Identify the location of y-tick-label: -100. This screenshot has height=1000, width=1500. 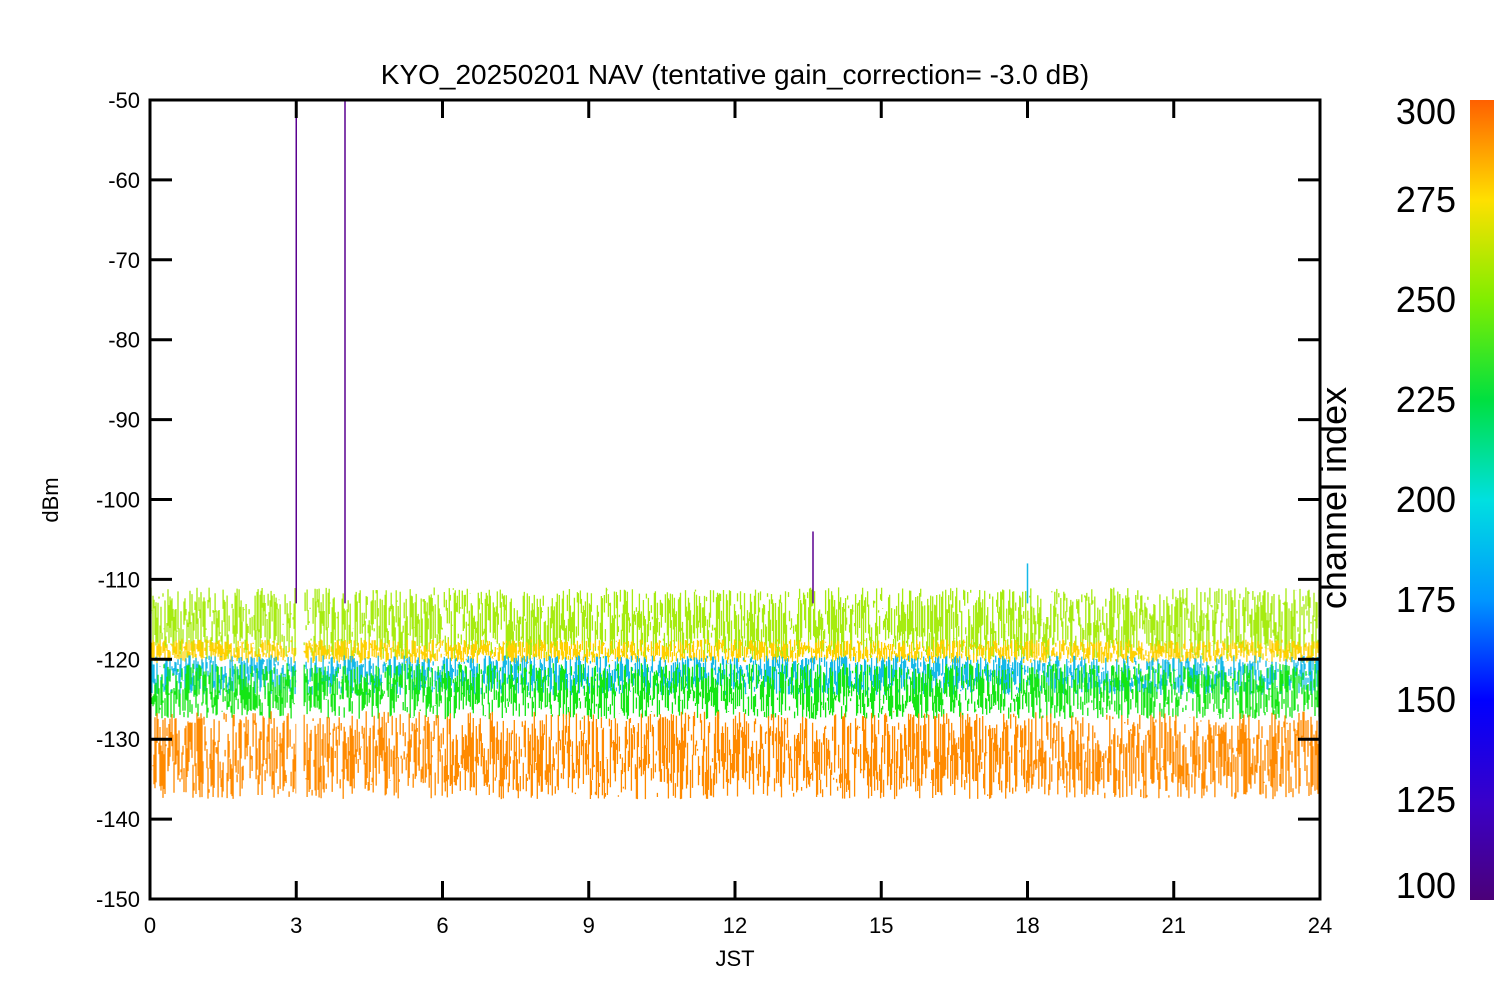
(118, 500).